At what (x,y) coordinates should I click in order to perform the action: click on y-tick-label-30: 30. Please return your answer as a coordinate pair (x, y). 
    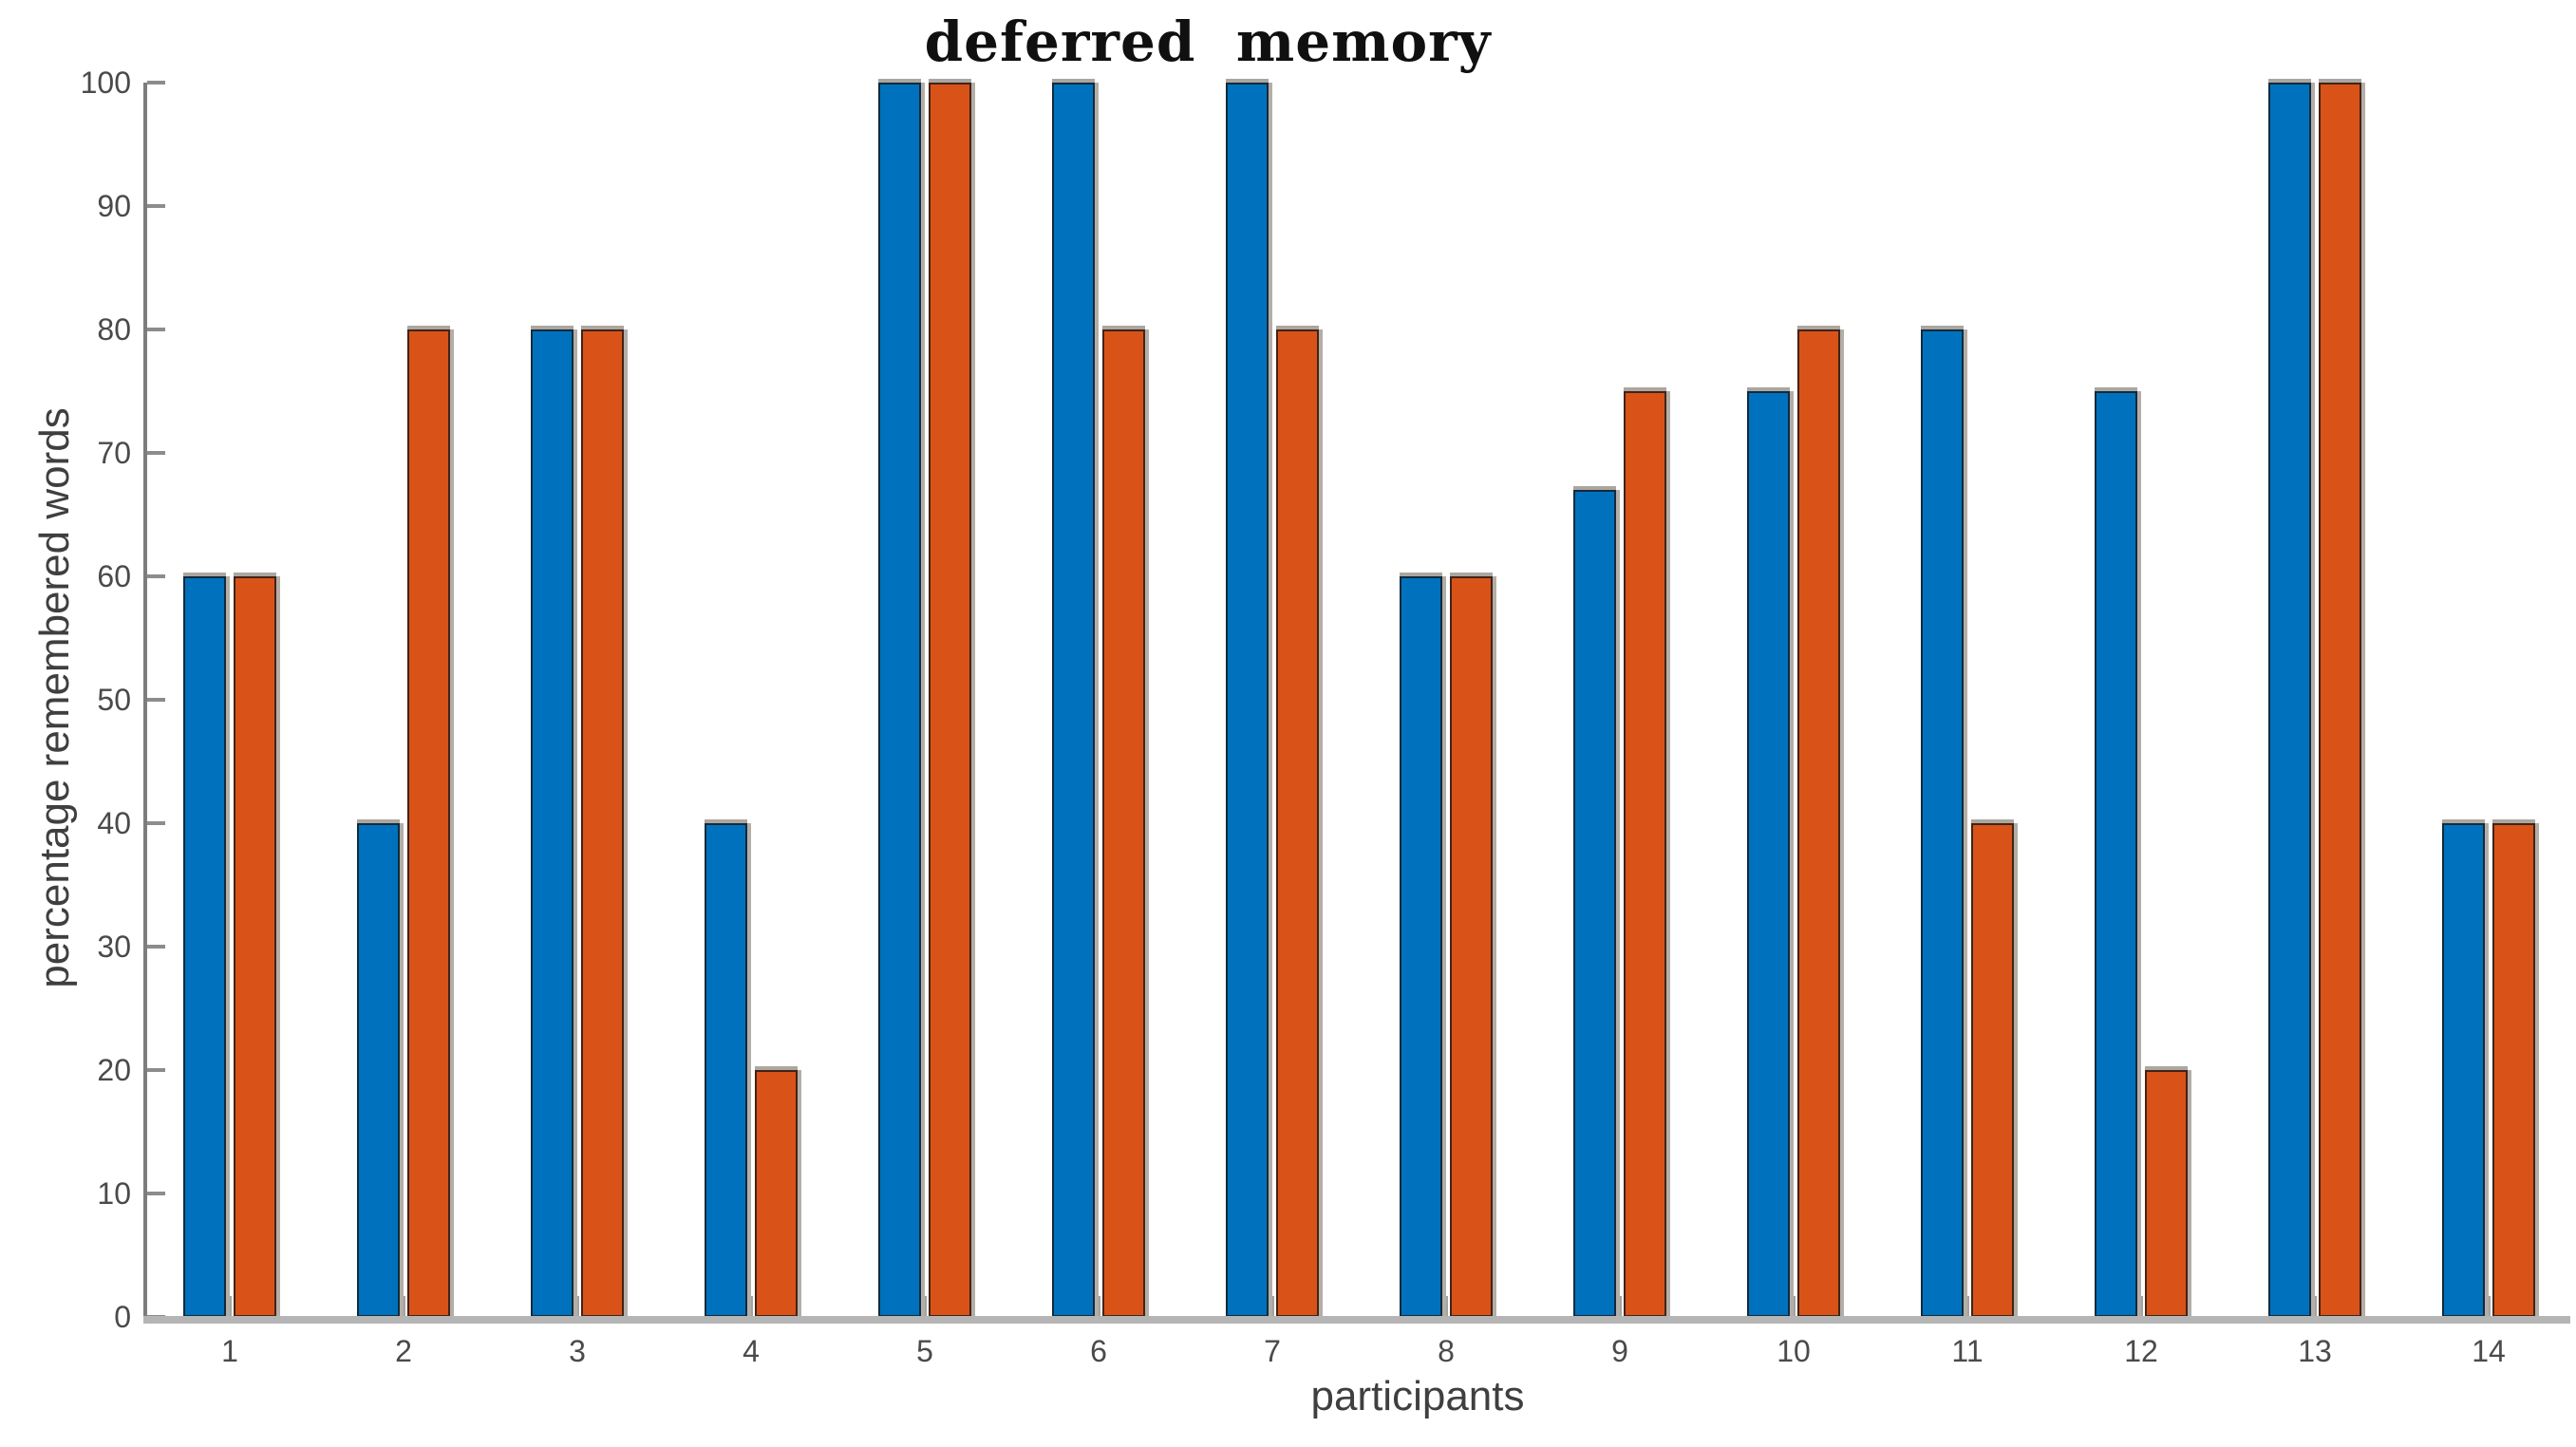
    Looking at the image, I should click on (114, 947).